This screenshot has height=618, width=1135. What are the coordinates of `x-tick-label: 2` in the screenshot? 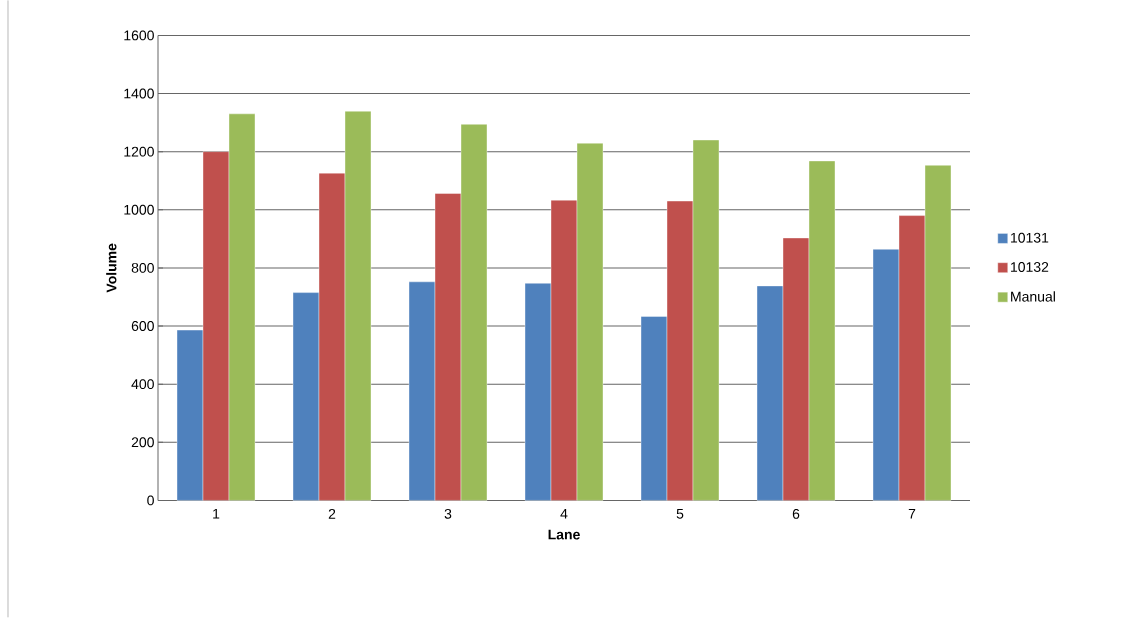 It's located at (332, 514).